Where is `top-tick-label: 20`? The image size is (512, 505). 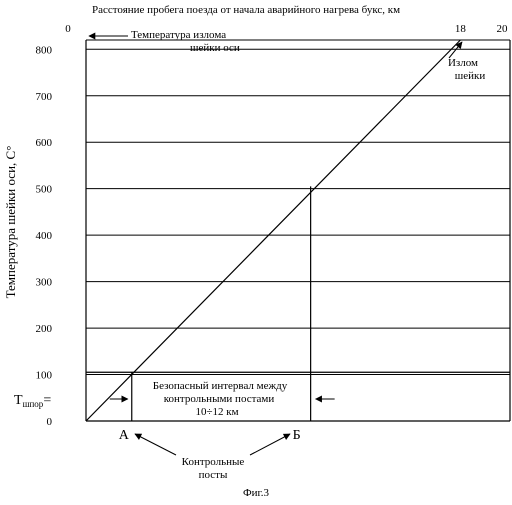 top-tick-label: 20 is located at coordinates (503, 29).